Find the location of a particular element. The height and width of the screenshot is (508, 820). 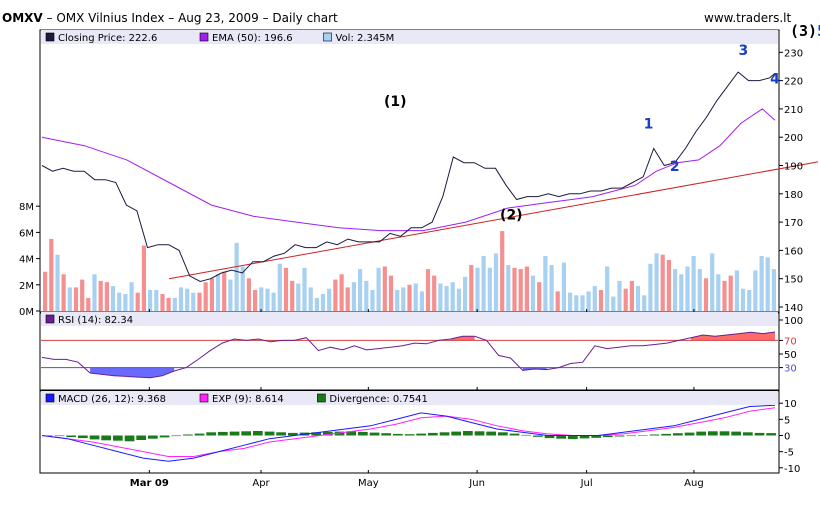

header-symbol: OMXV is located at coordinates (22, 18).